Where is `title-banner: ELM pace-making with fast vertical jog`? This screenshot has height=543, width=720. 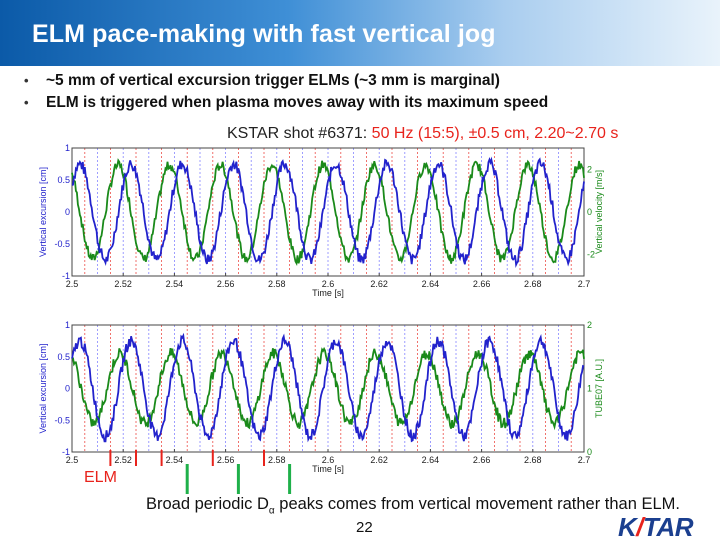 title-banner: ELM pace-making with fast vertical jog is located at coordinates (360, 33).